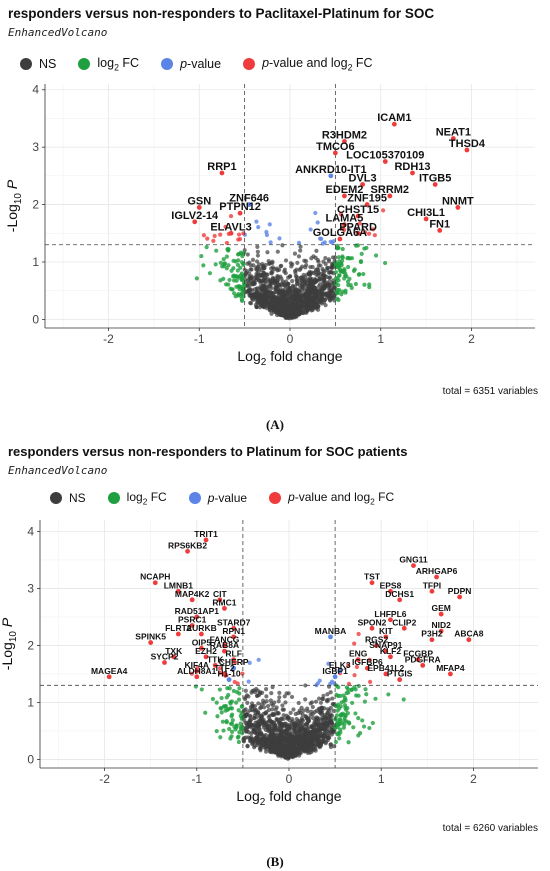 The height and width of the screenshot is (871, 550). Describe the element at coordinates (331, 170) in the screenshot. I see `gene-label: ANKRD10-IT1` at that location.